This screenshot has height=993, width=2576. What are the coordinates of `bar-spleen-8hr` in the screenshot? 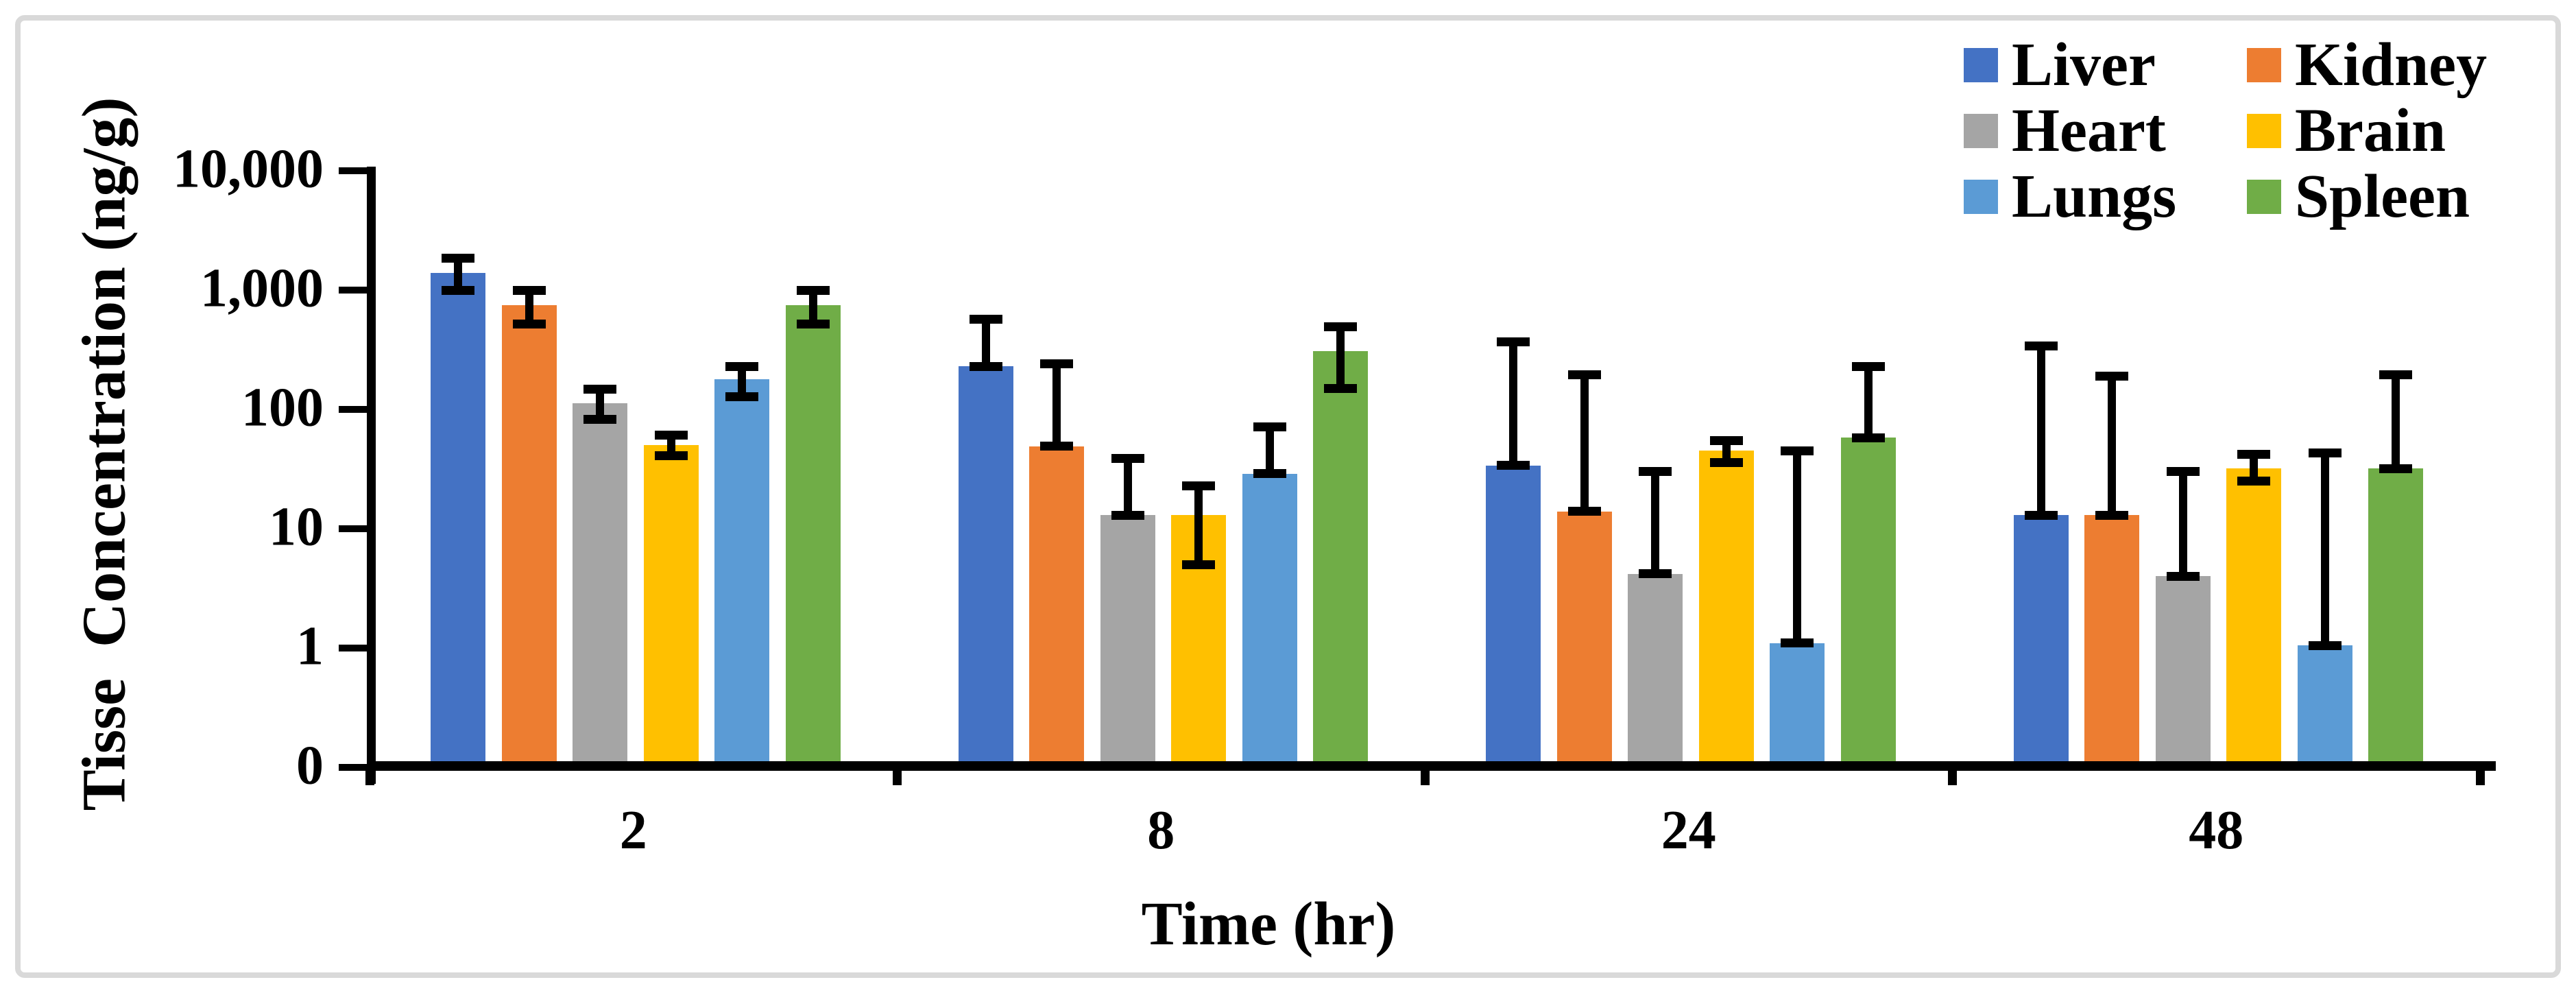 It's located at (1341, 560).